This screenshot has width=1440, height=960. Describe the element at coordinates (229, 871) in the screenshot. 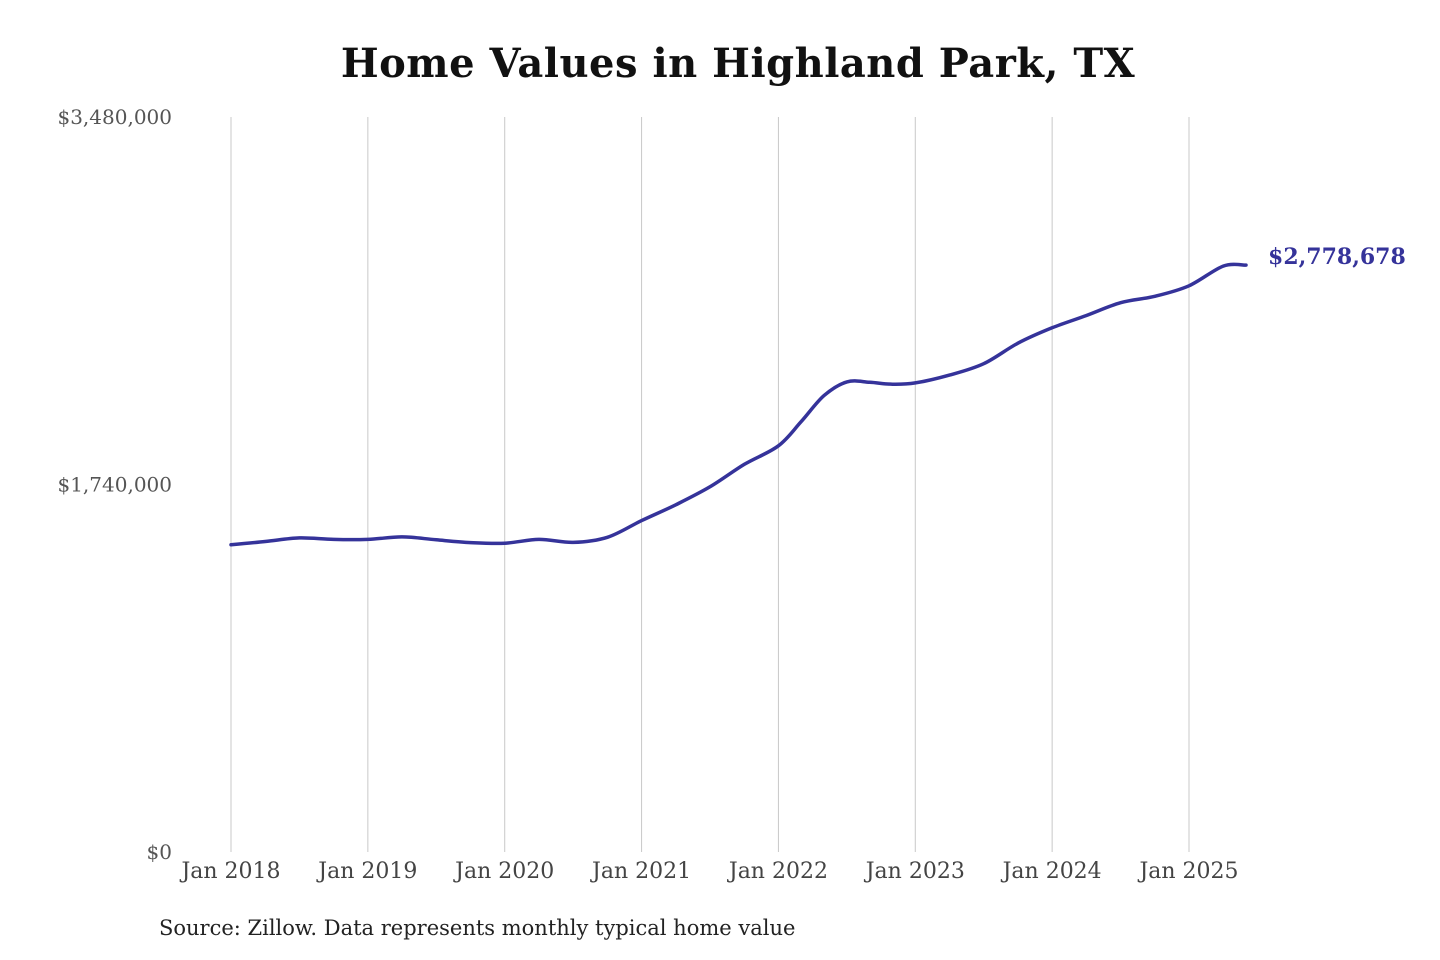

I see `x-tick-label: Jan 2018` at that location.